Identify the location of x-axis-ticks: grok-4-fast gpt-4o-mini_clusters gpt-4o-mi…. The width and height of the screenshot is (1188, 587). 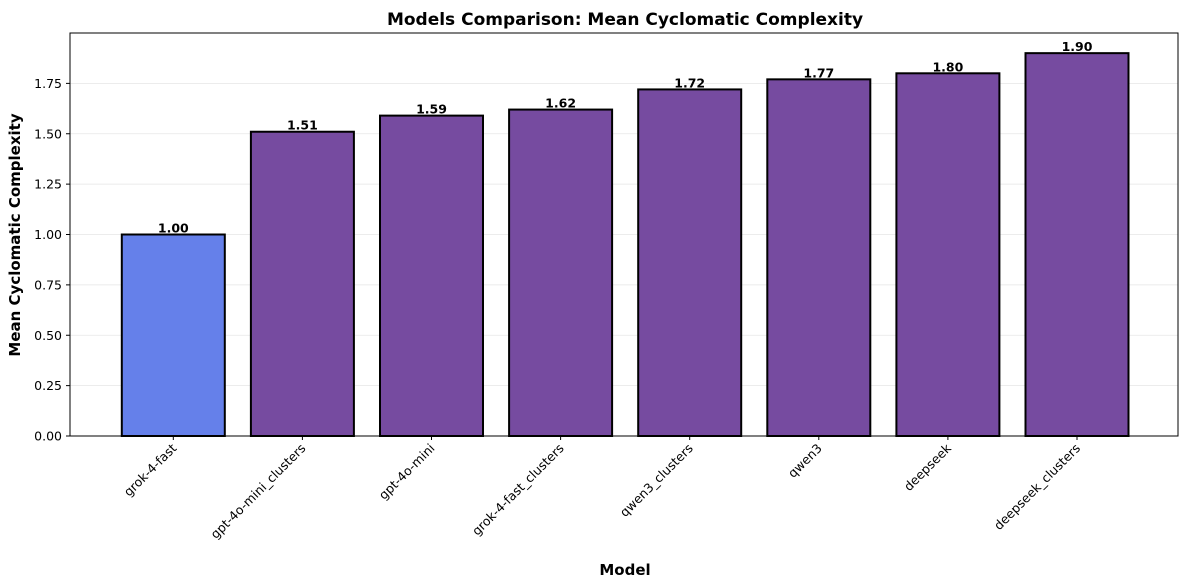
(602, 489).